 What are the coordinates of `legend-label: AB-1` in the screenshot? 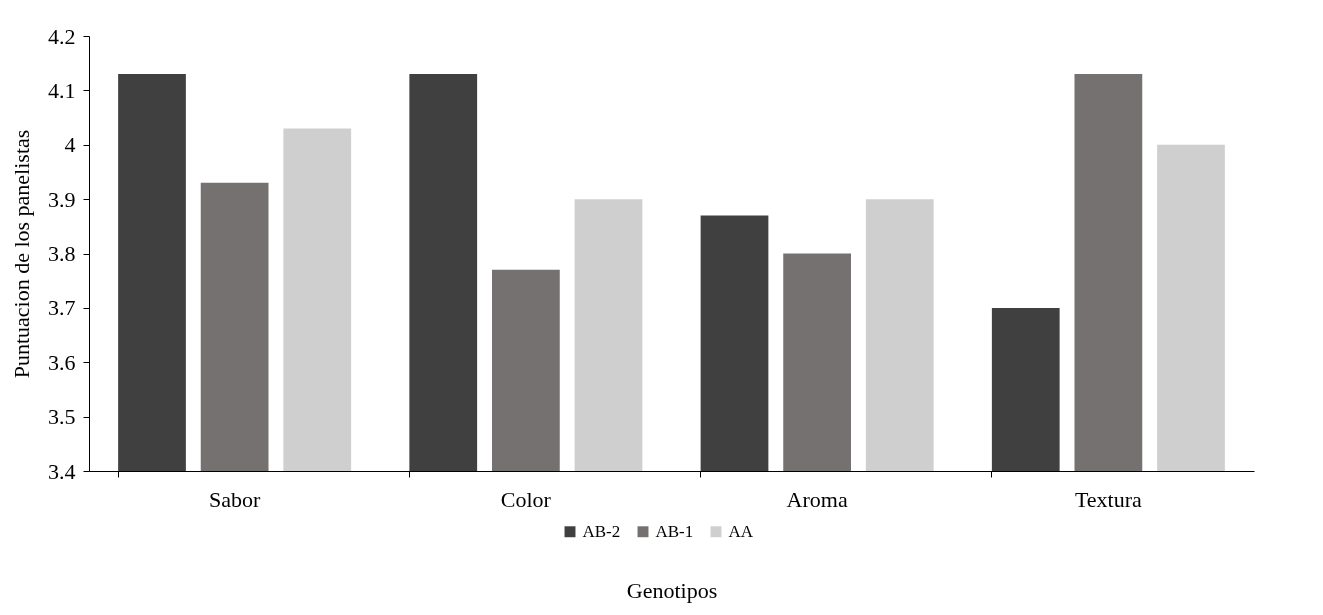 It's located at (674, 531).